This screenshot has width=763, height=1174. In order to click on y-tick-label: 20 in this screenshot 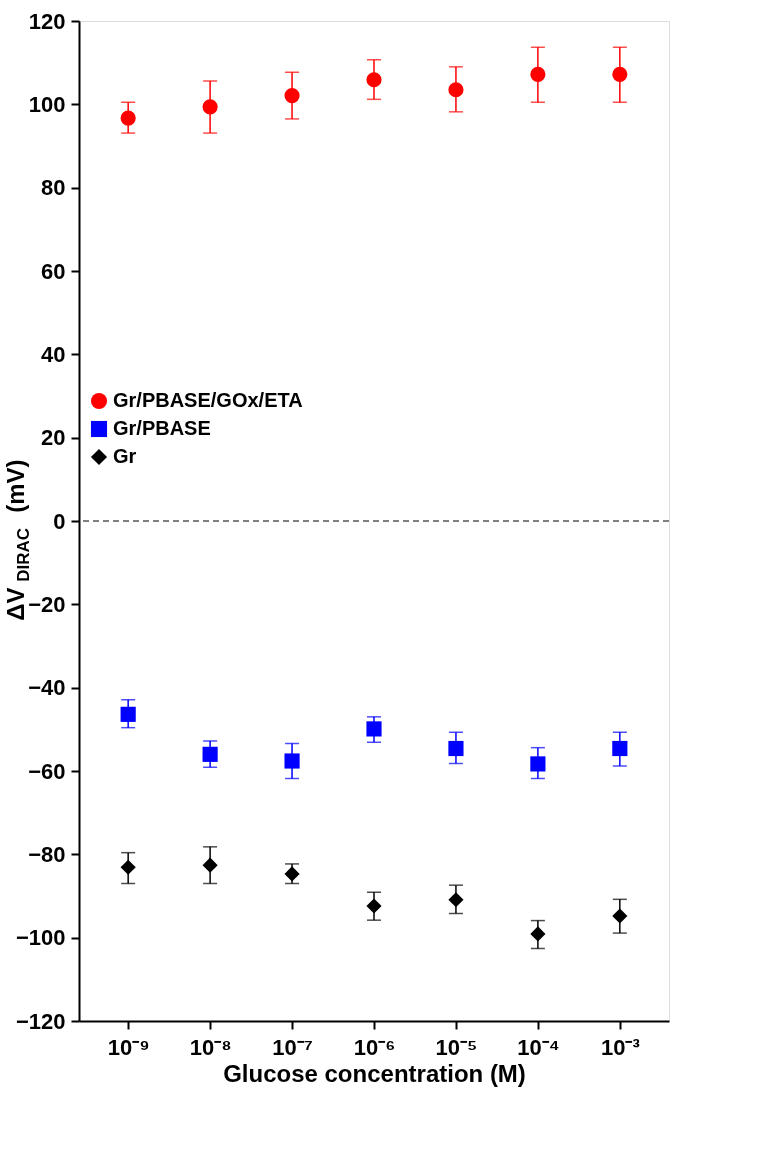, I will do `click(53, 438)`.